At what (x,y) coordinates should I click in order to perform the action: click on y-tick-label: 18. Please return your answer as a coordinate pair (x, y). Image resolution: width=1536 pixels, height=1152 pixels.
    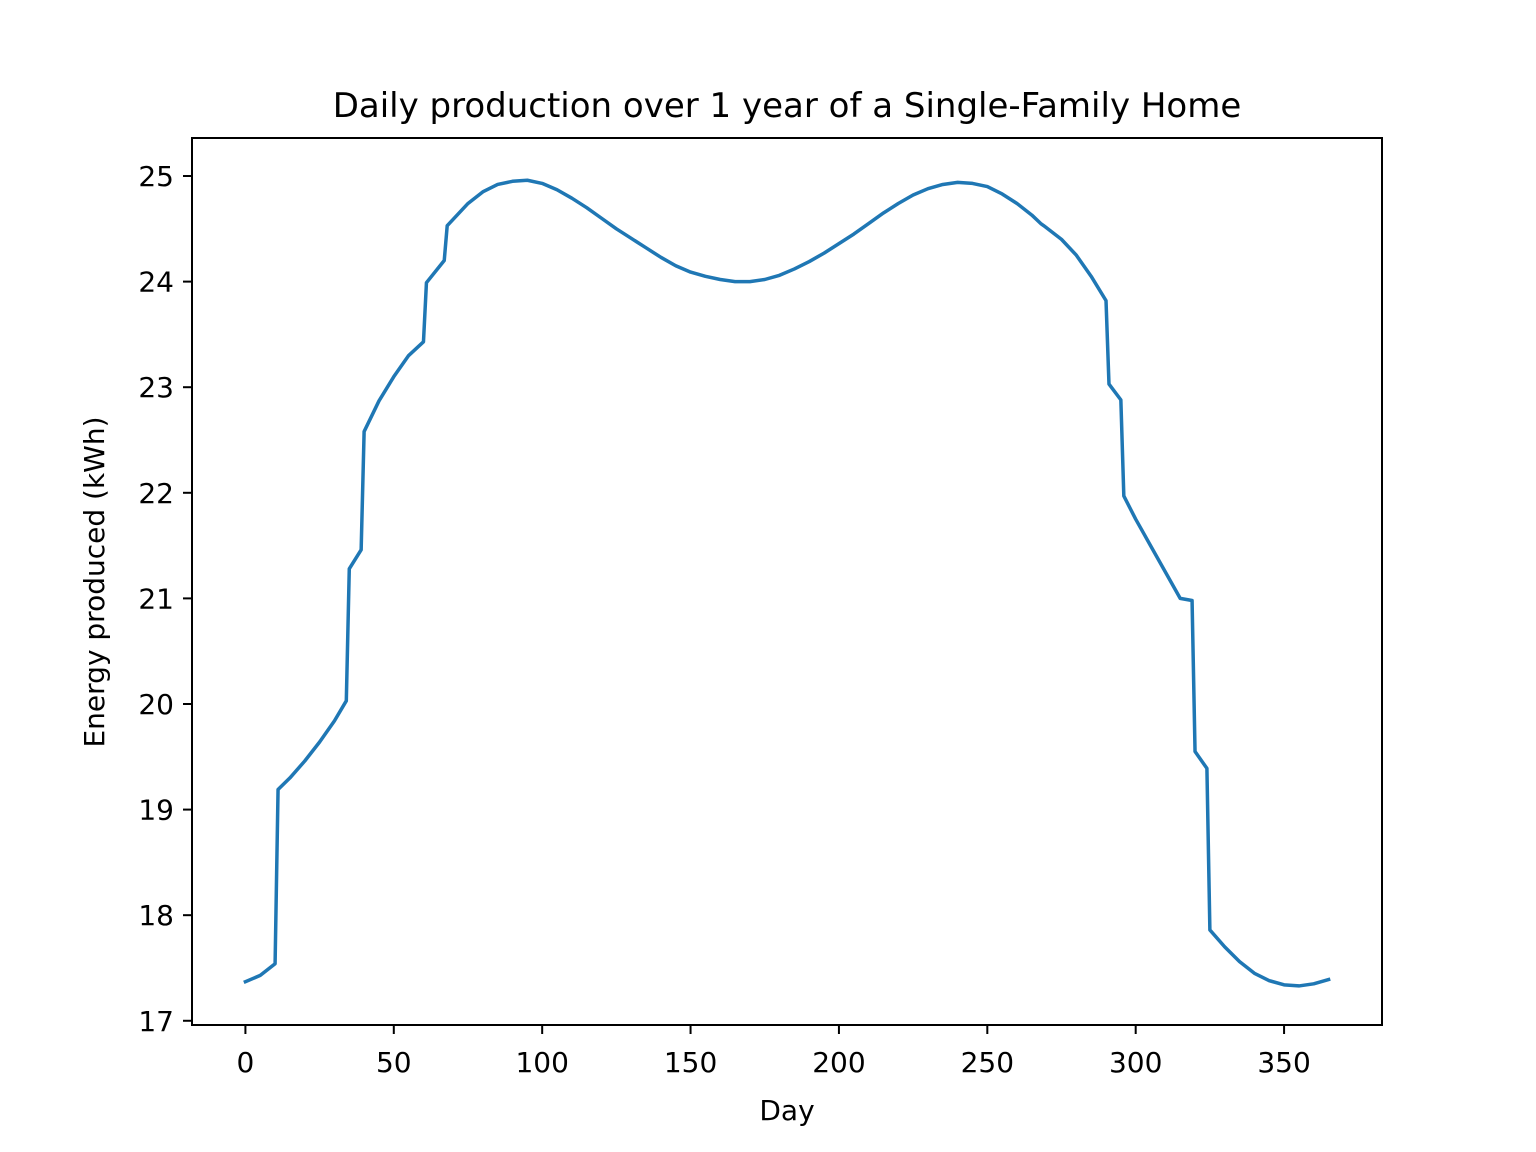
    Looking at the image, I should click on (156, 915).